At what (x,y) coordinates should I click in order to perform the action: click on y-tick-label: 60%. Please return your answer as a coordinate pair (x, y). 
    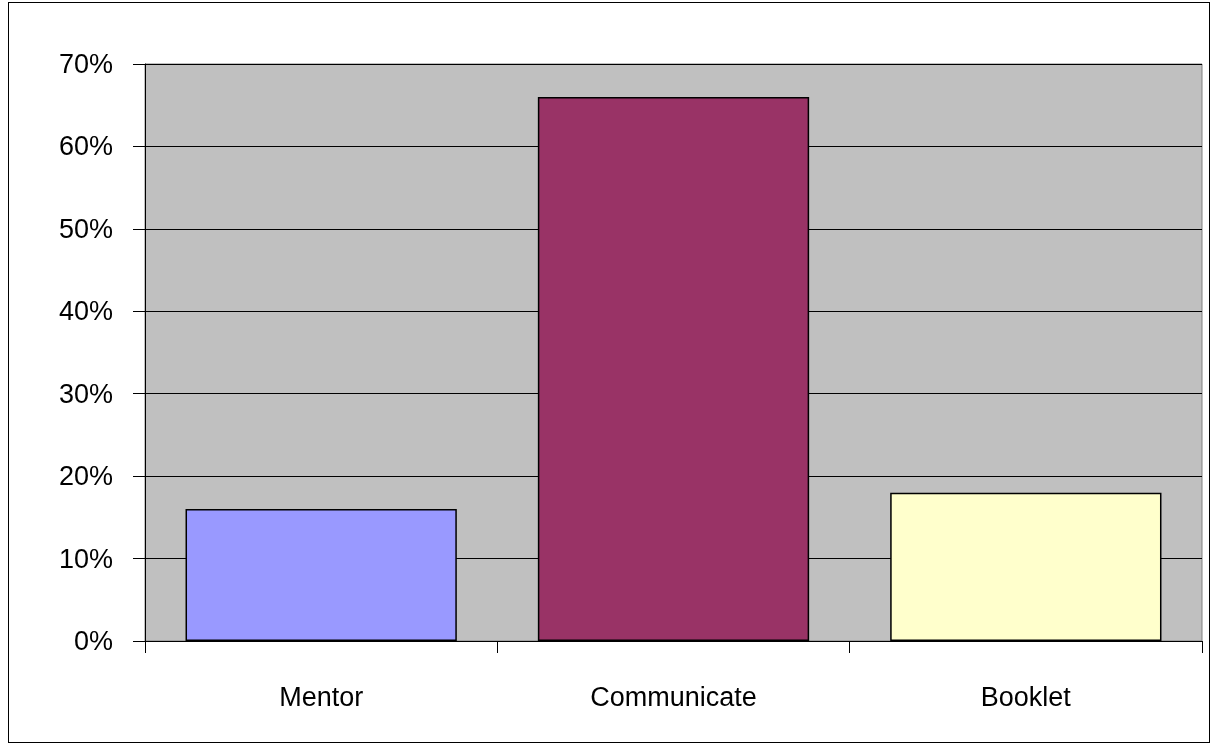
    Looking at the image, I should click on (85, 146).